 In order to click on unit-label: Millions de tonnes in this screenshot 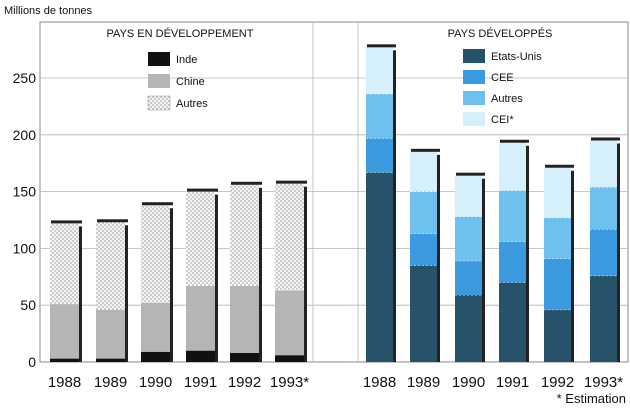, I will do `click(48, 11)`.